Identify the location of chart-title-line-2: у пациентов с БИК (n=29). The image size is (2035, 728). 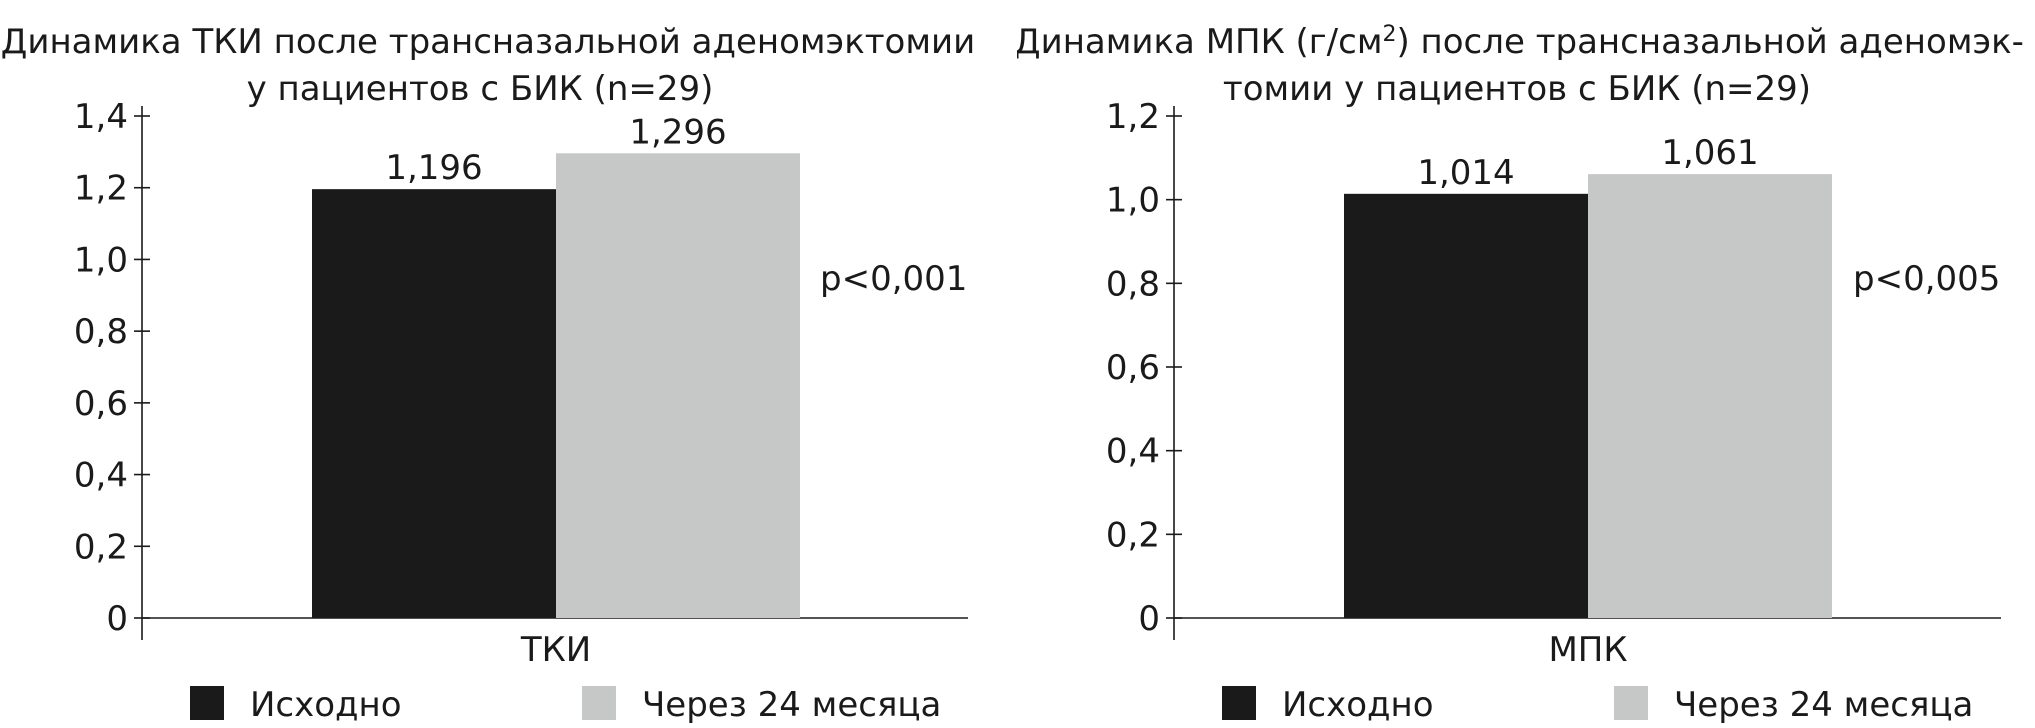
(480, 89).